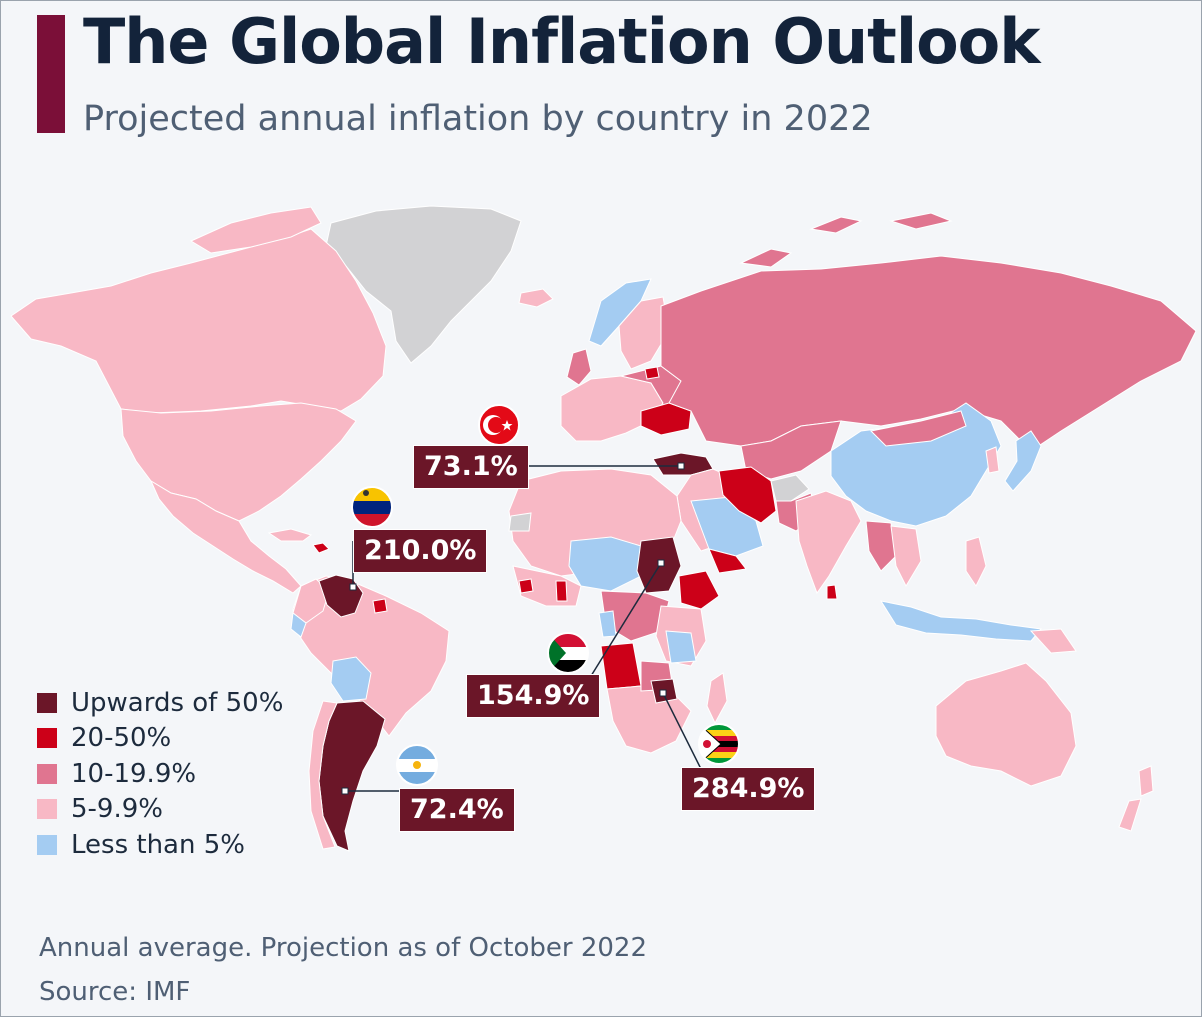  I want to click on country-madagascar, so click(717, 698).